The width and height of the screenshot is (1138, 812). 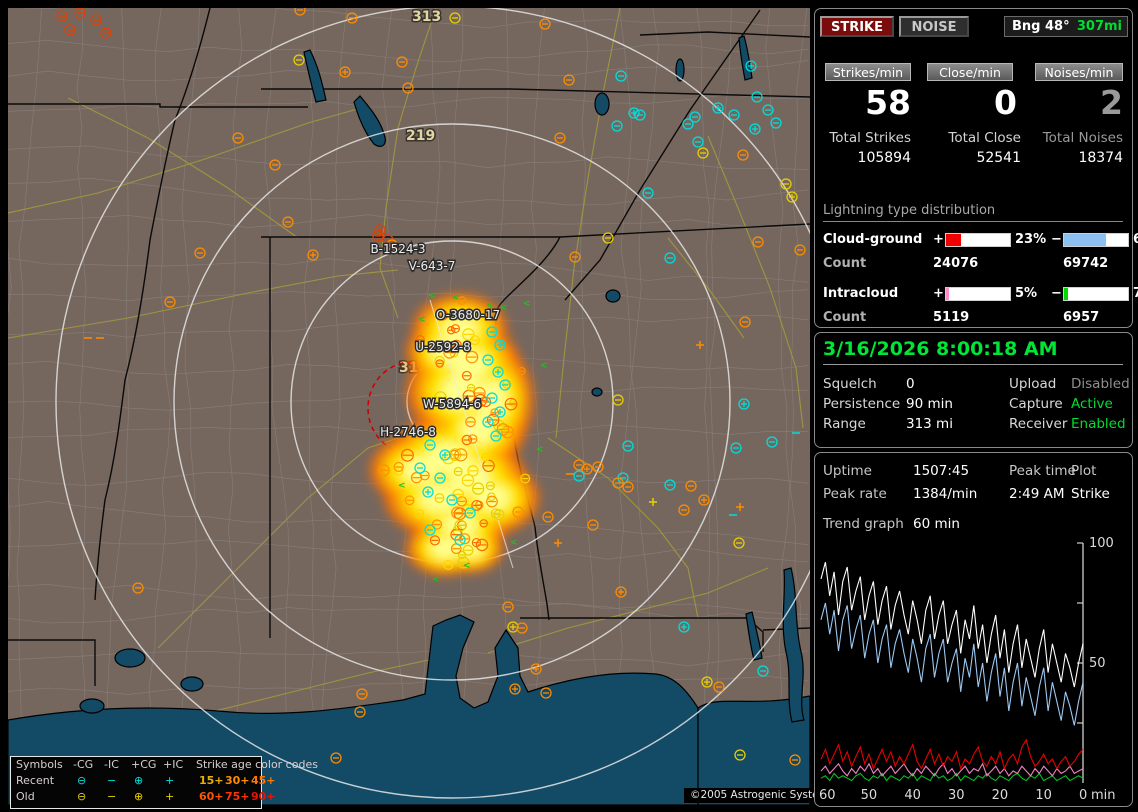 What do you see at coordinates (827, 795) in the screenshot?
I see `x-tick-label: 60` at bounding box center [827, 795].